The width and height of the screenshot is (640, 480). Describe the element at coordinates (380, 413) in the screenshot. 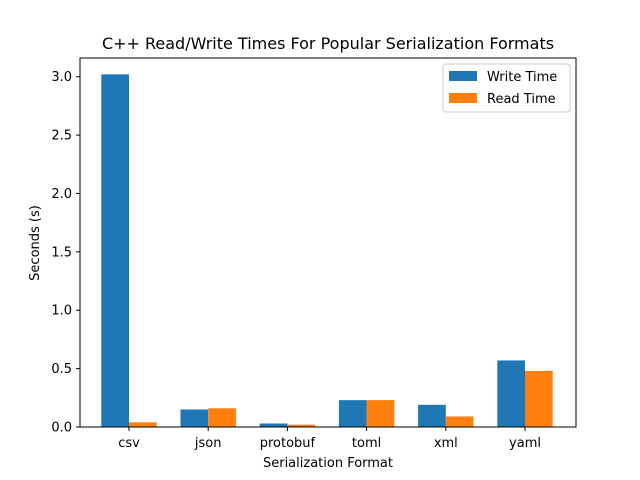

I see `bar-read-time-toml` at that location.